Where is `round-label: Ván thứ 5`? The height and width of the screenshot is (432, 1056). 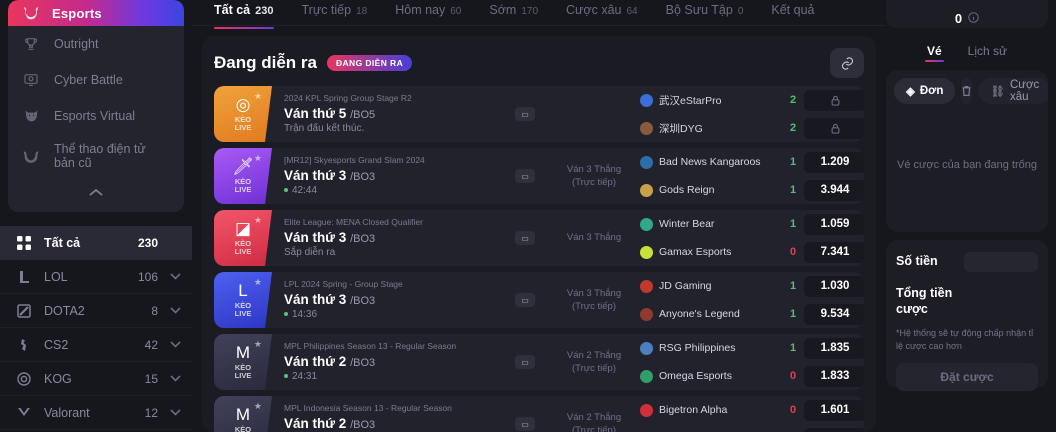
round-label: Ván thứ 5 is located at coordinates (315, 113).